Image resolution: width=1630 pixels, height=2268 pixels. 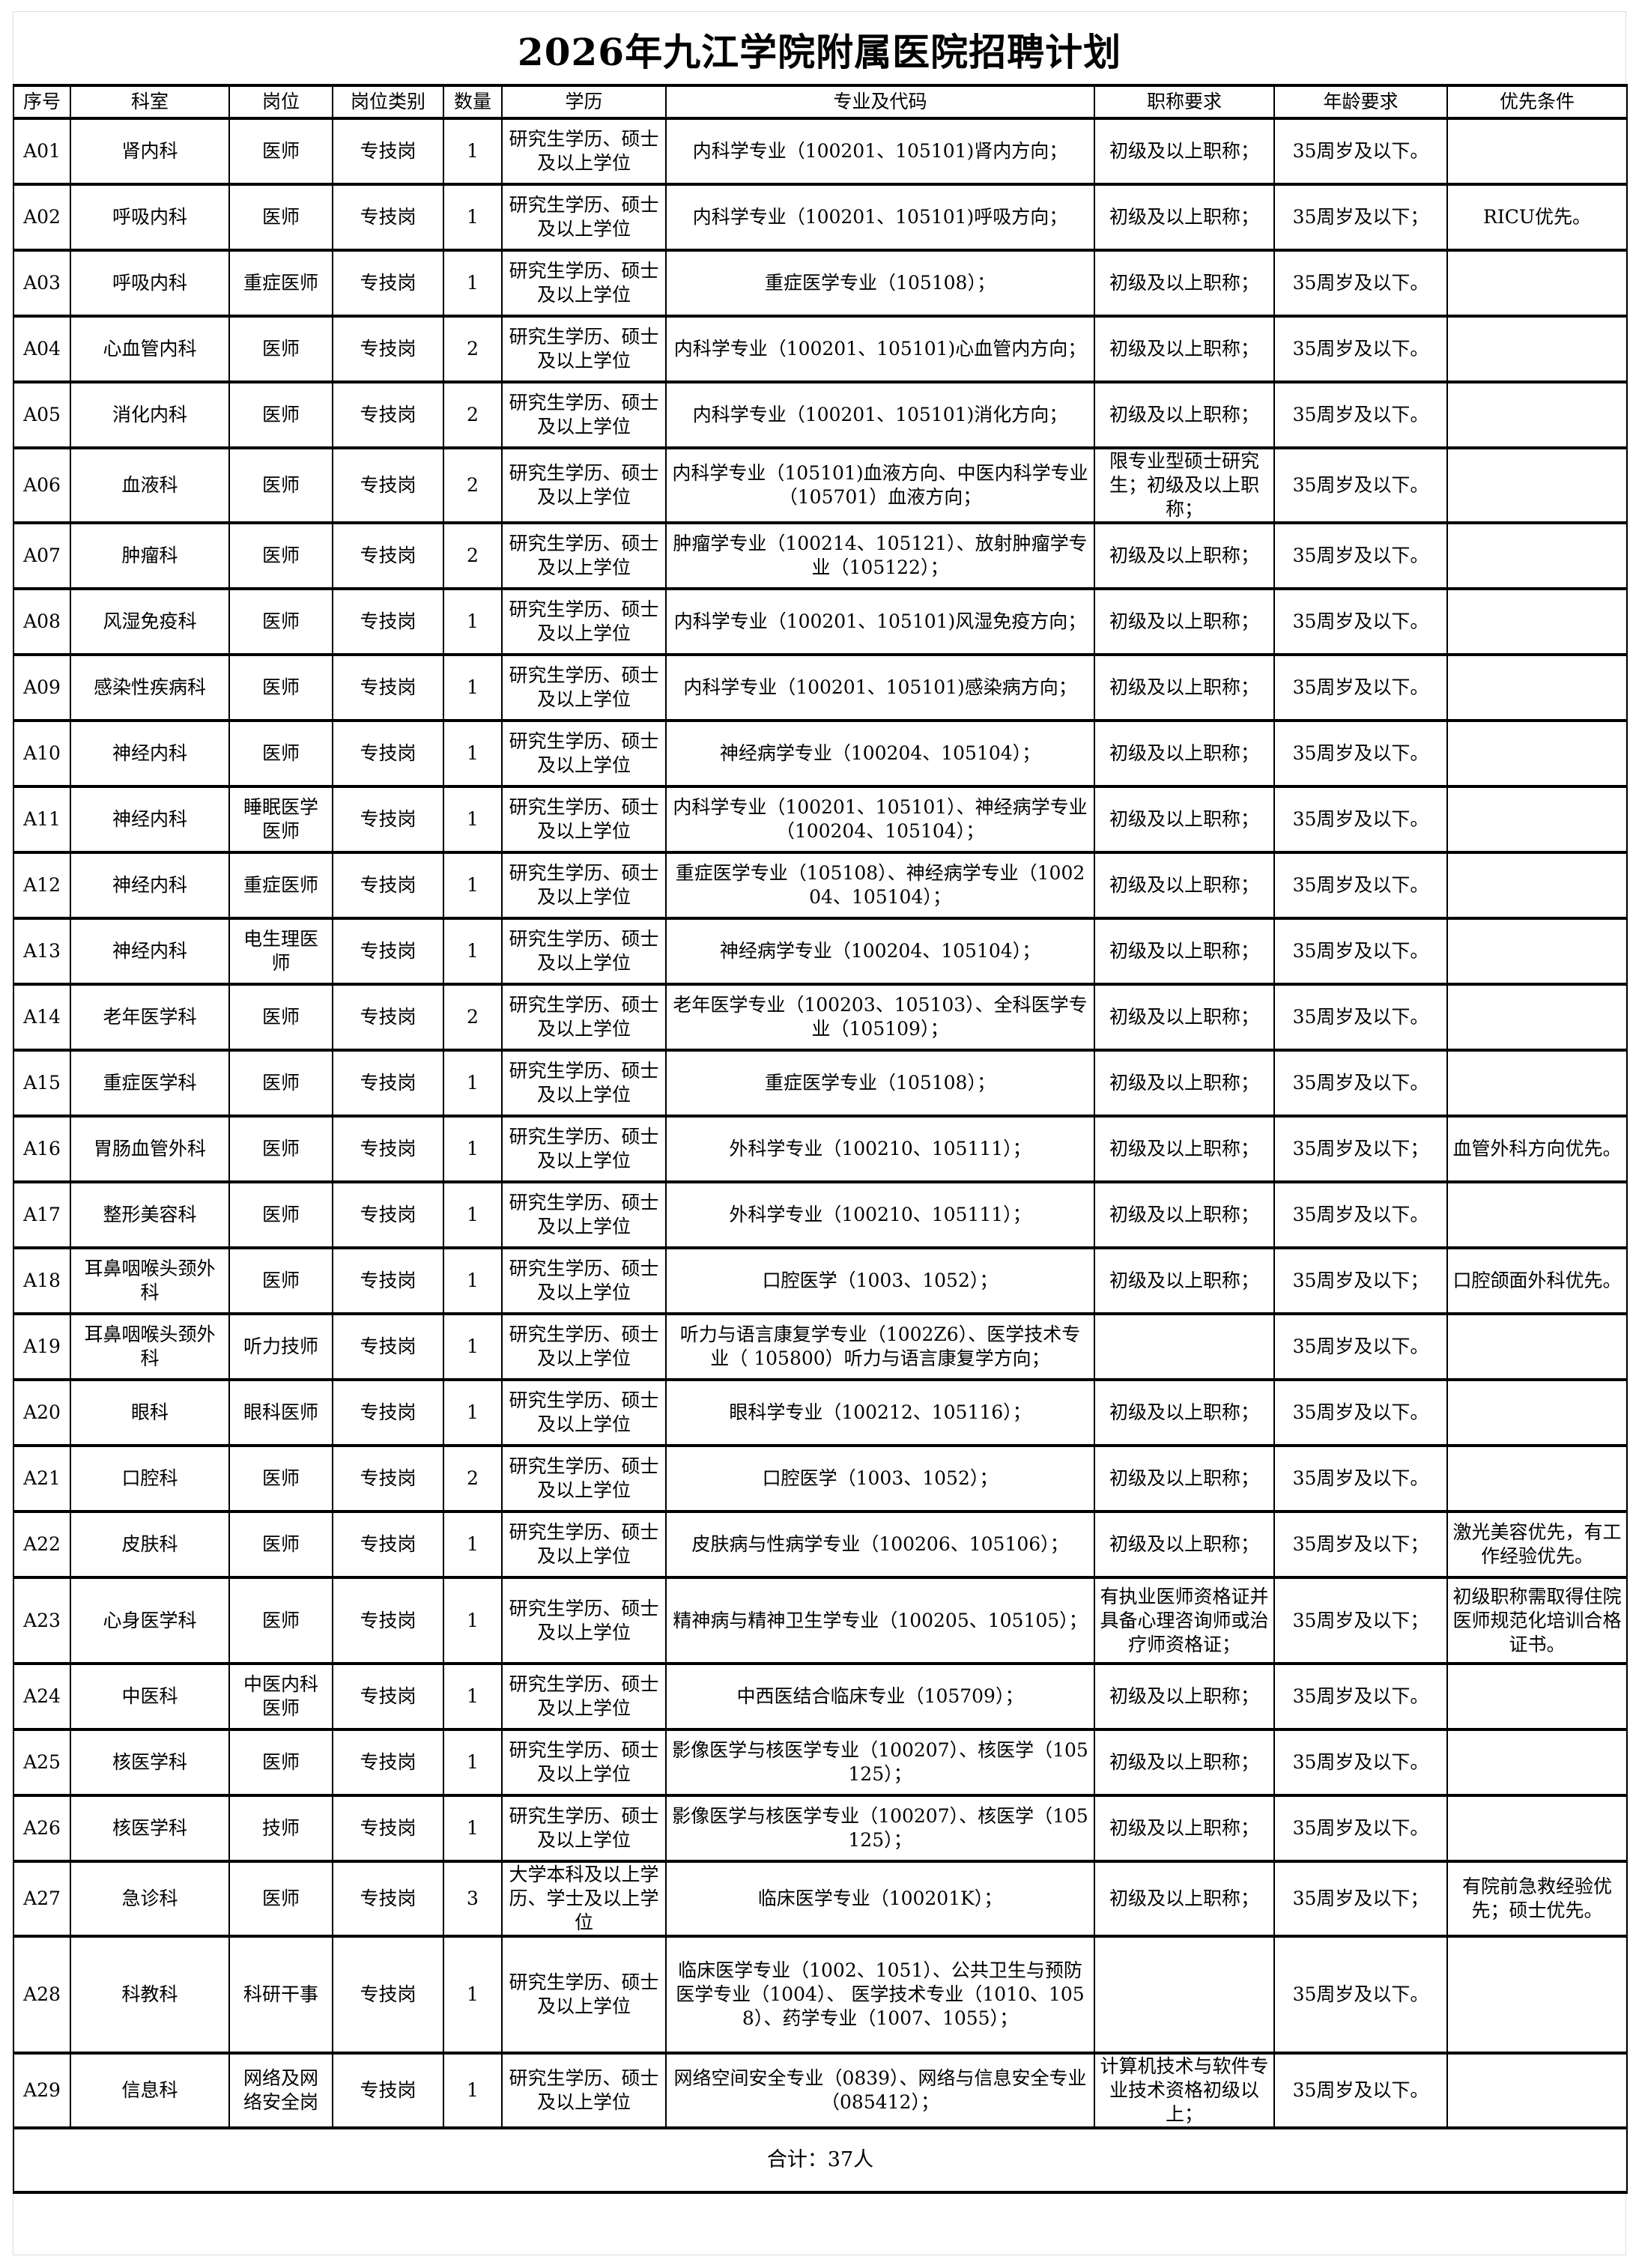 What do you see at coordinates (1184, 1621) in the screenshot?
I see `cell-title-requirement: 有执业医师资格证并具备心理咨询师或治疗师资格证；` at bounding box center [1184, 1621].